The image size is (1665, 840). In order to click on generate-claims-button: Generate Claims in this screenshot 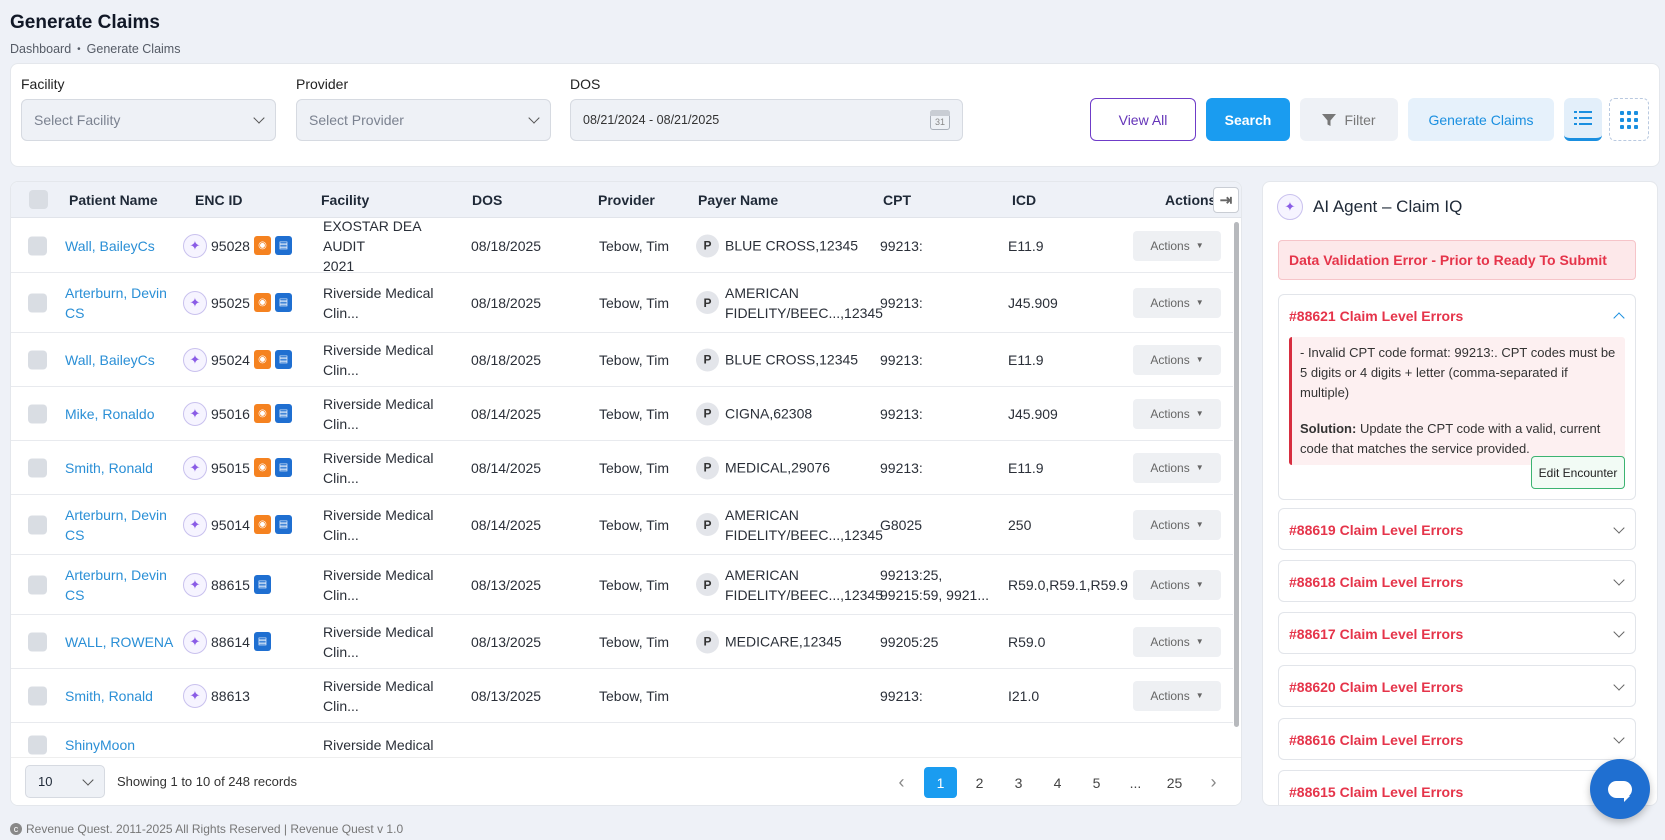, I will do `click(1481, 119)`.